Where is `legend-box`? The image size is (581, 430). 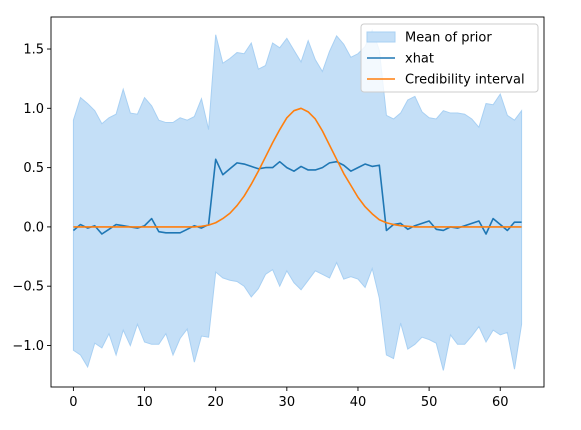
legend-box is located at coordinates (449, 58).